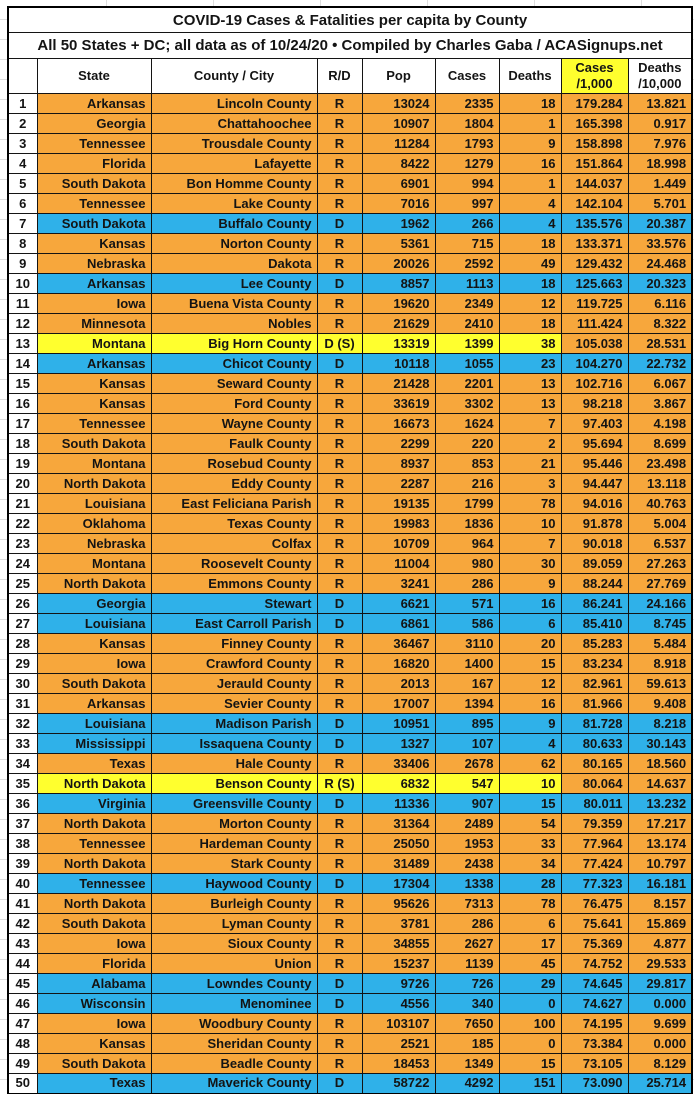 The width and height of the screenshot is (694, 1094). What do you see at coordinates (94, 963) in the screenshot?
I see `state-cell: Florida` at bounding box center [94, 963].